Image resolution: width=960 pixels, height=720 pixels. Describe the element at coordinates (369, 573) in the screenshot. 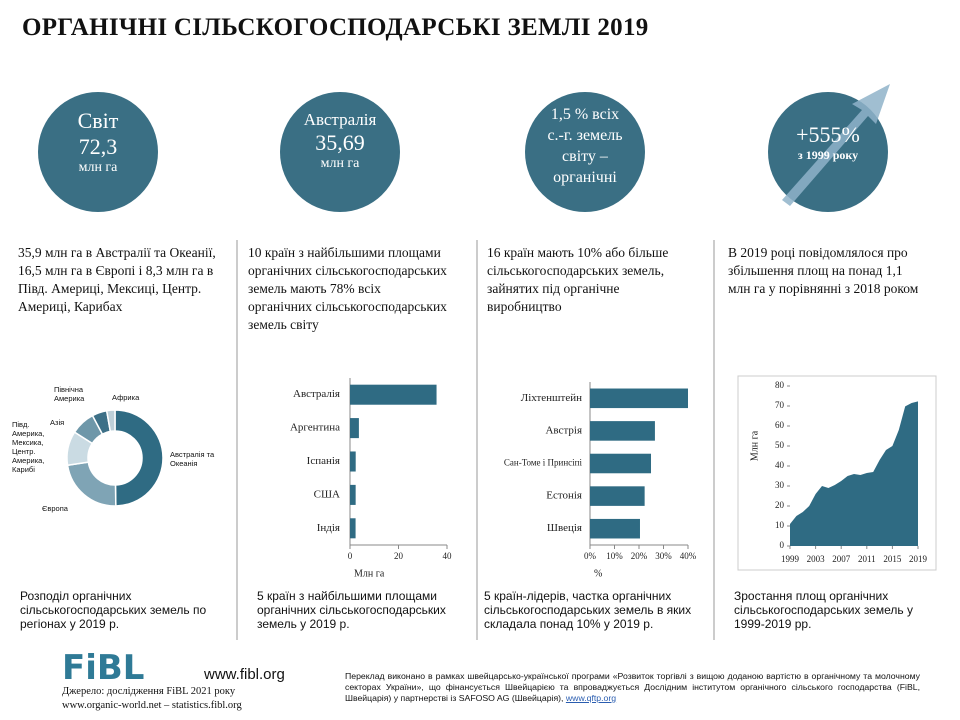

I see `x-axis-label: Млн га` at that location.